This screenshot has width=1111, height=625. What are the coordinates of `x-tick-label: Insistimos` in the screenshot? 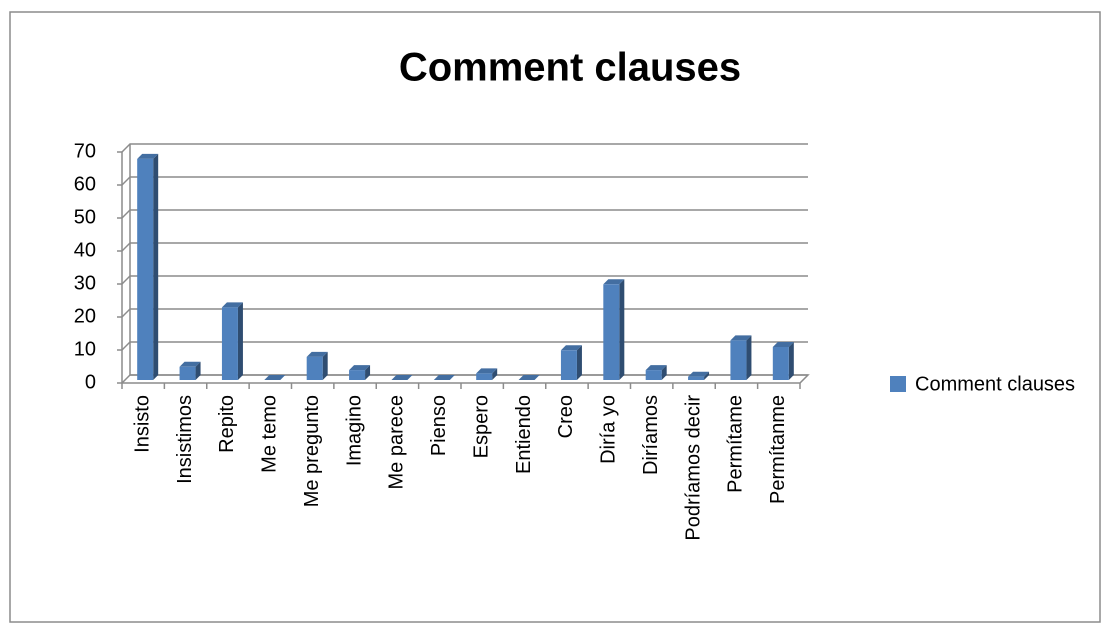 It's located at (185, 439).